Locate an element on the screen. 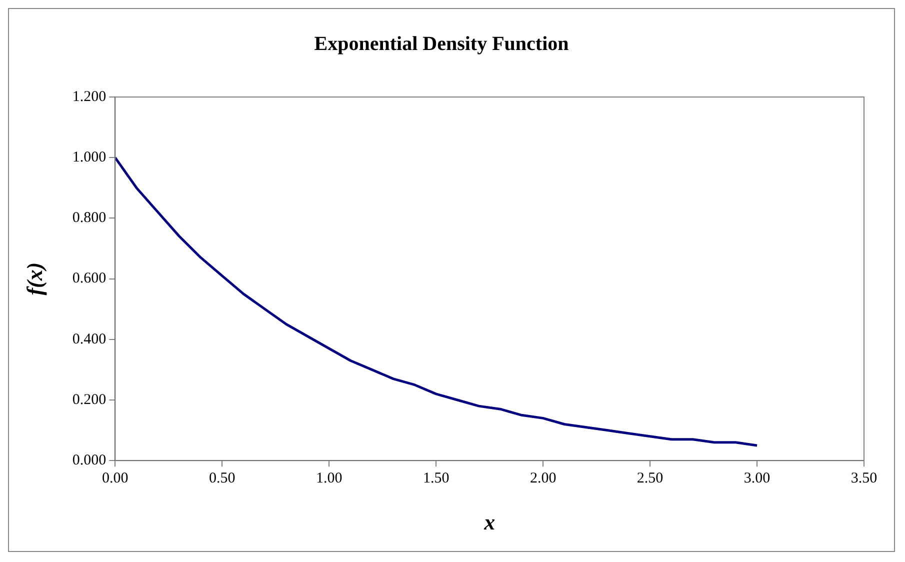  x-axis-title: x is located at coordinates (489, 521).